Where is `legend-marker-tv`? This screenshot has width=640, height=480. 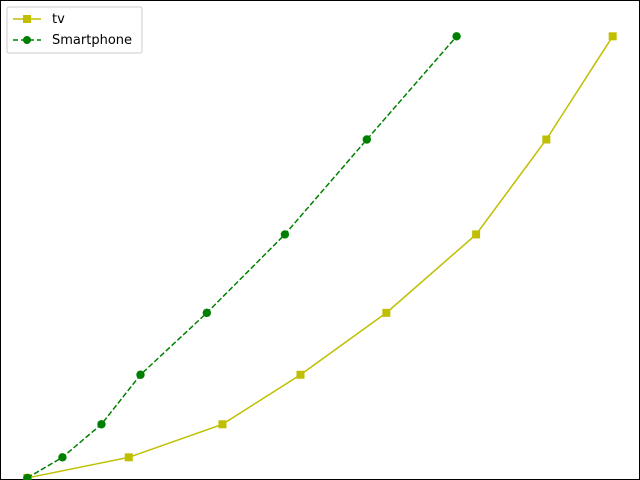
legend-marker-tv is located at coordinates (27, 19).